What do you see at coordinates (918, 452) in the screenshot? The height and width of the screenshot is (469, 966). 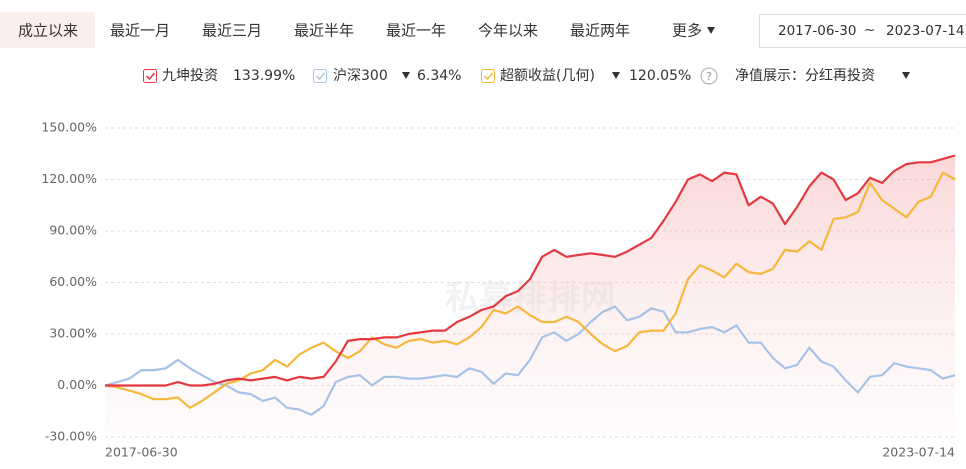 I see `x-tick-label: 2023-07-14` at bounding box center [918, 452].